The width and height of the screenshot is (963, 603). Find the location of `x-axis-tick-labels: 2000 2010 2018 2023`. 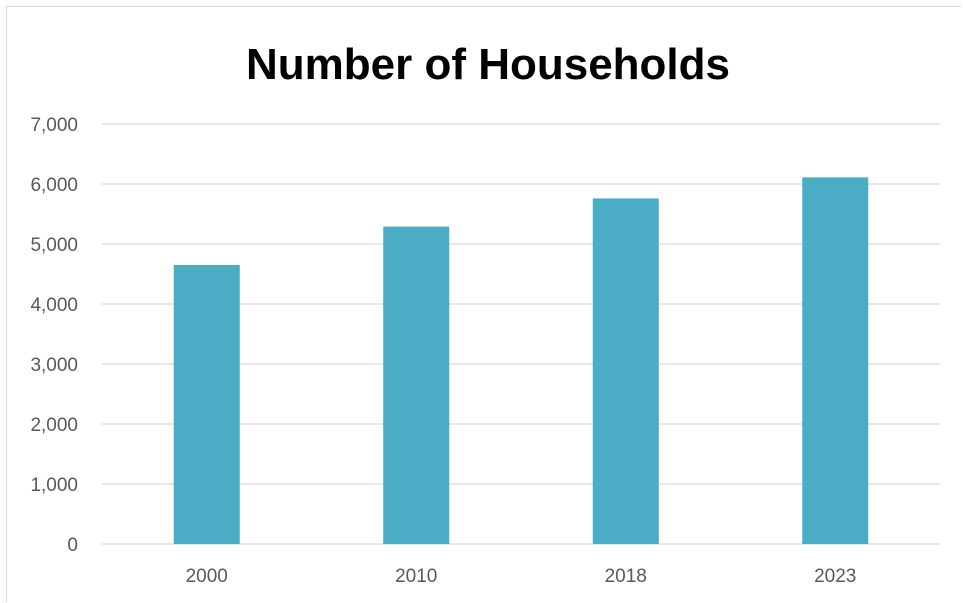

x-axis-tick-labels: 2000 2010 2018 2023 is located at coordinates (521, 576).